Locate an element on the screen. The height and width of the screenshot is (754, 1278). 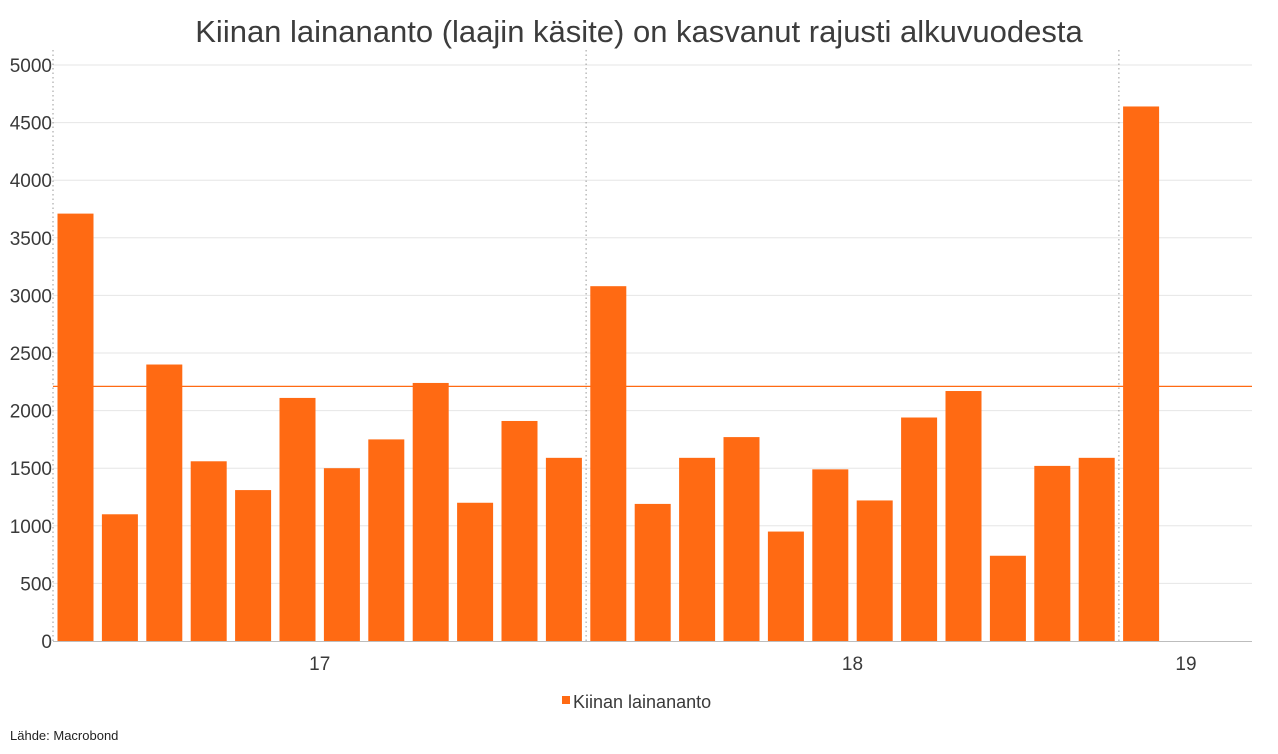
y-tick-label: 1000 is located at coordinates (31, 527).